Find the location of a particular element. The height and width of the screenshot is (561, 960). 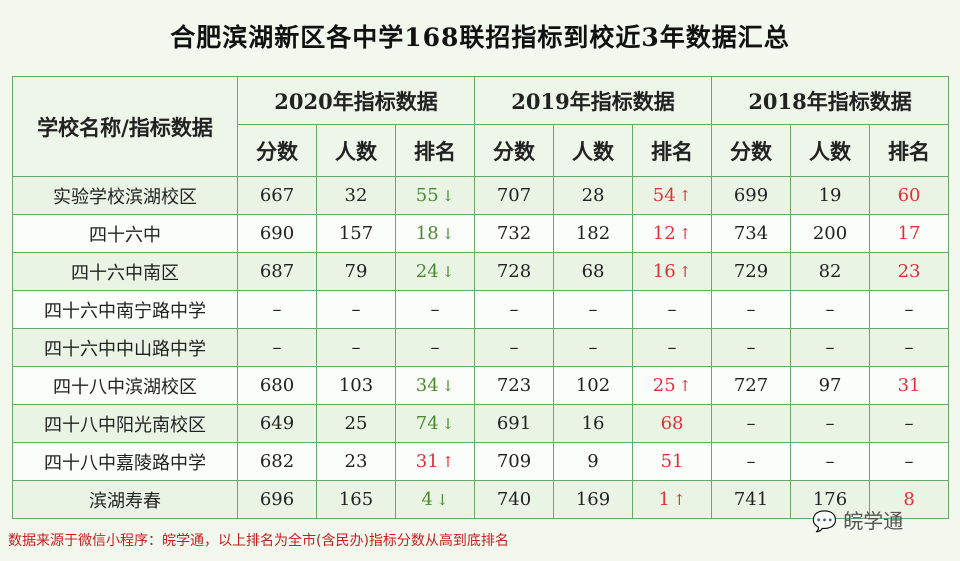

score-cell: 707 is located at coordinates (514, 195).